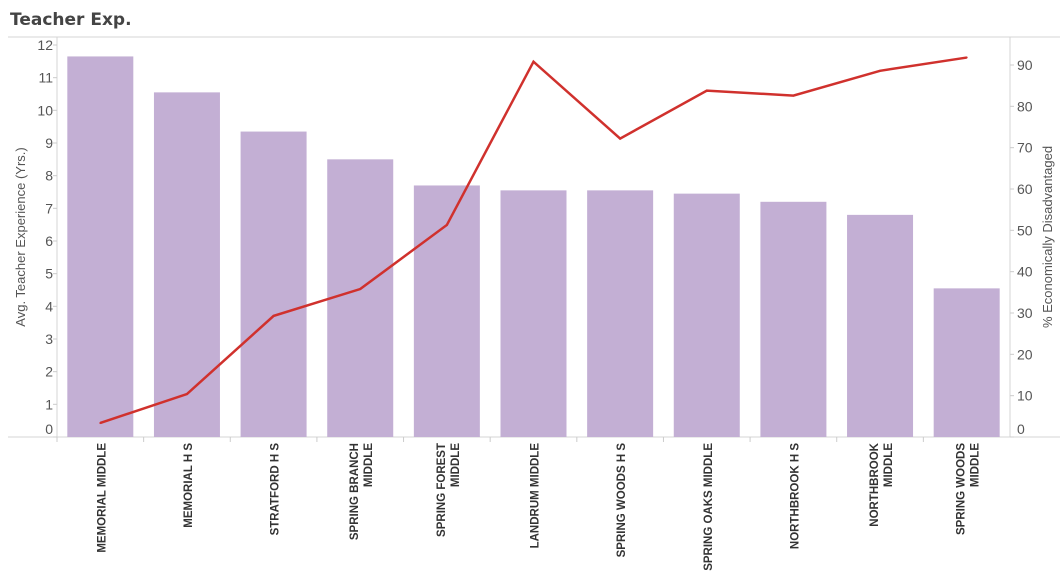 Image resolution: width=1064 pixels, height=576 pixels. What do you see at coordinates (1025, 230) in the screenshot?
I see `right-tick-label: 50` at bounding box center [1025, 230].